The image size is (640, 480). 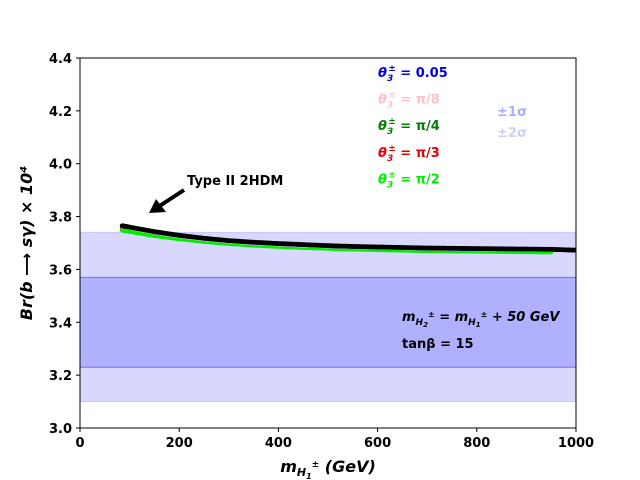 What do you see at coordinates (409, 127) in the screenshot?
I see `legend-entry: θ3± = π/4` at bounding box center [409, 127].